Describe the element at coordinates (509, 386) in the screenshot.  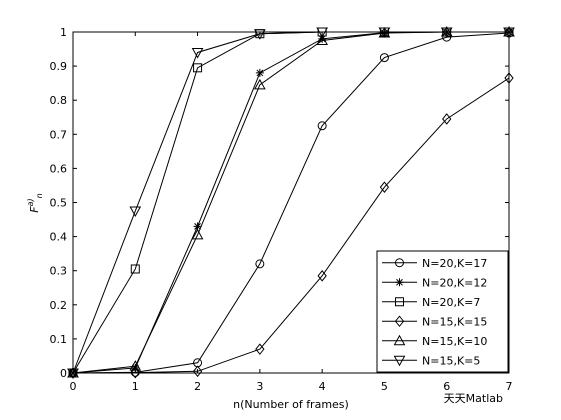
I see `x-tick-label: 7` at that location.